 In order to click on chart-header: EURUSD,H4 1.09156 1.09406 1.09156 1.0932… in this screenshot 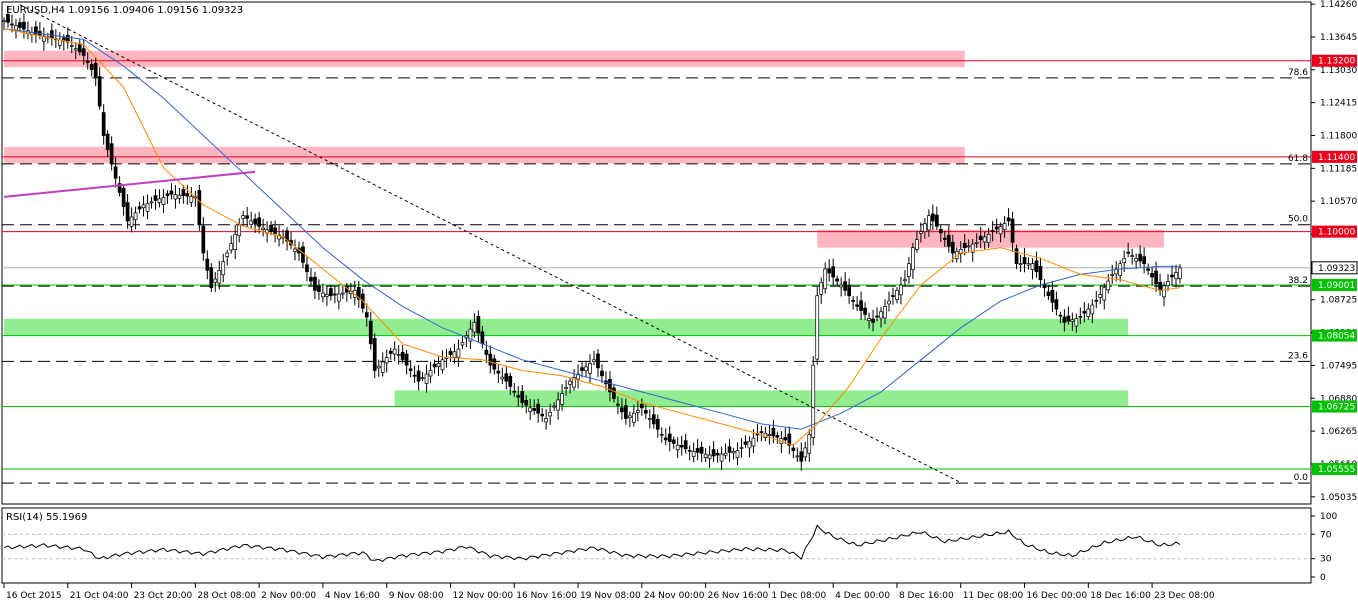, I will do `click(124, 10)`.